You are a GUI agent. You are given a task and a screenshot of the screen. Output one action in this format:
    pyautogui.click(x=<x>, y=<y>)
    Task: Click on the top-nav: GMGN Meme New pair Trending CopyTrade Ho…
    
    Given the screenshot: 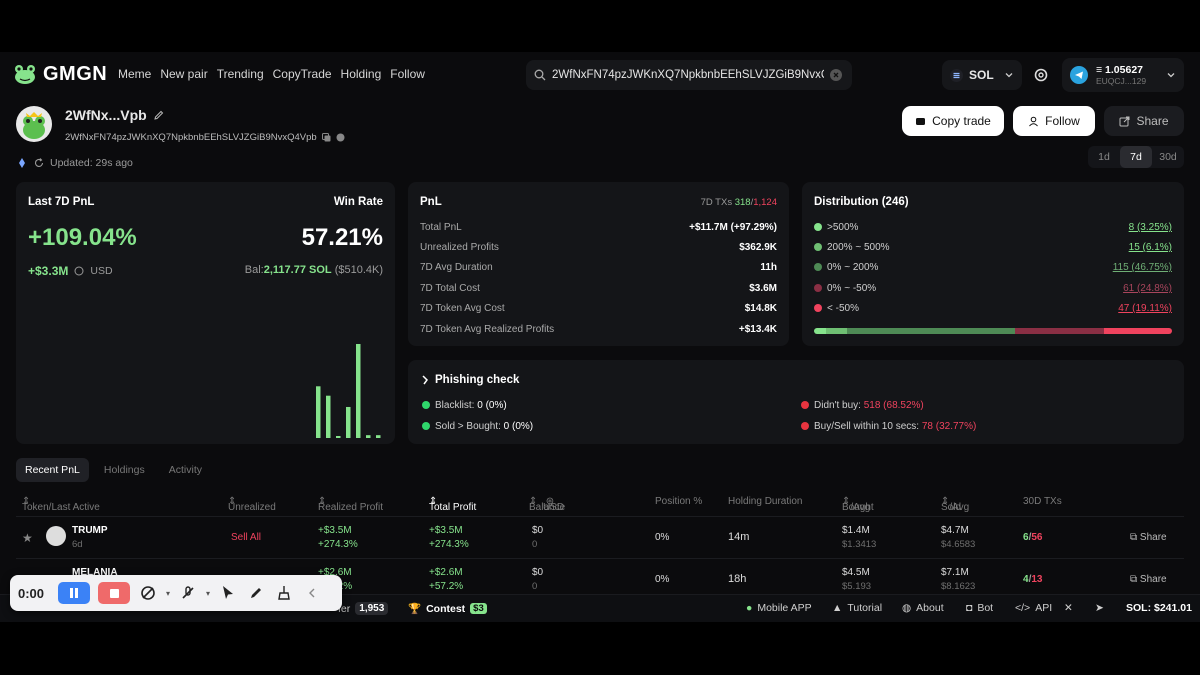 What is the action you would take?
    pyautogui.click(x=600, y=74)
    